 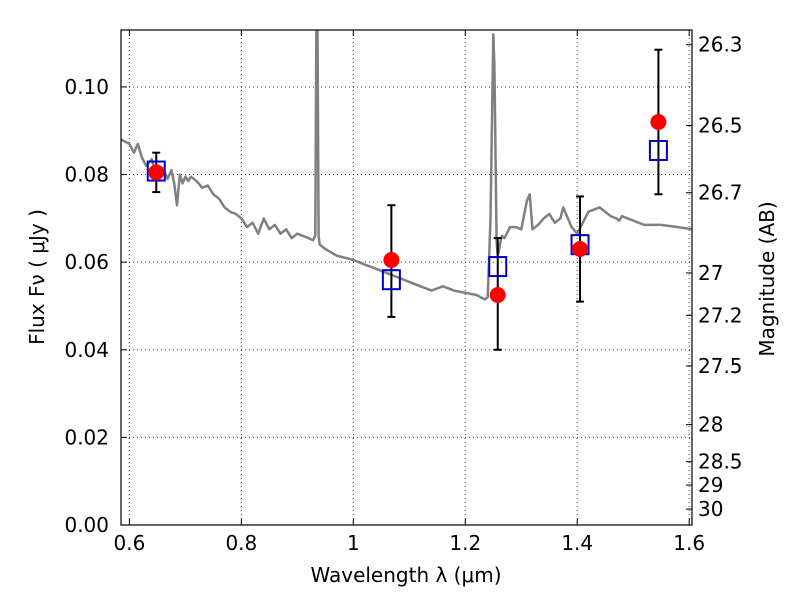 I want to click on x-tick-label: 0.6, so click(x=129, y=543).